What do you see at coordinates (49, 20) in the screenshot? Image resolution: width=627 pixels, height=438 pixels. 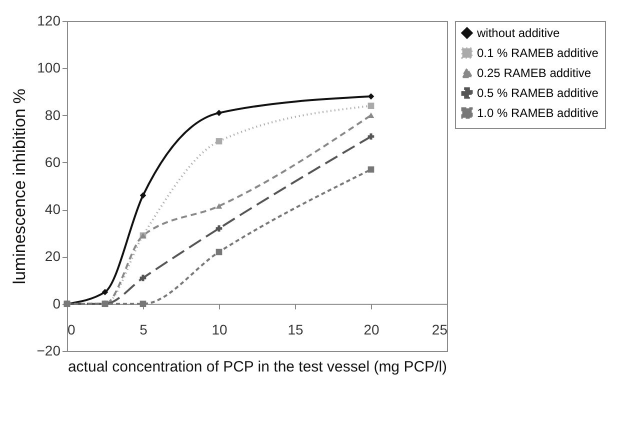 I see `y-tick-label: 120` at bounding box center [49, 20].